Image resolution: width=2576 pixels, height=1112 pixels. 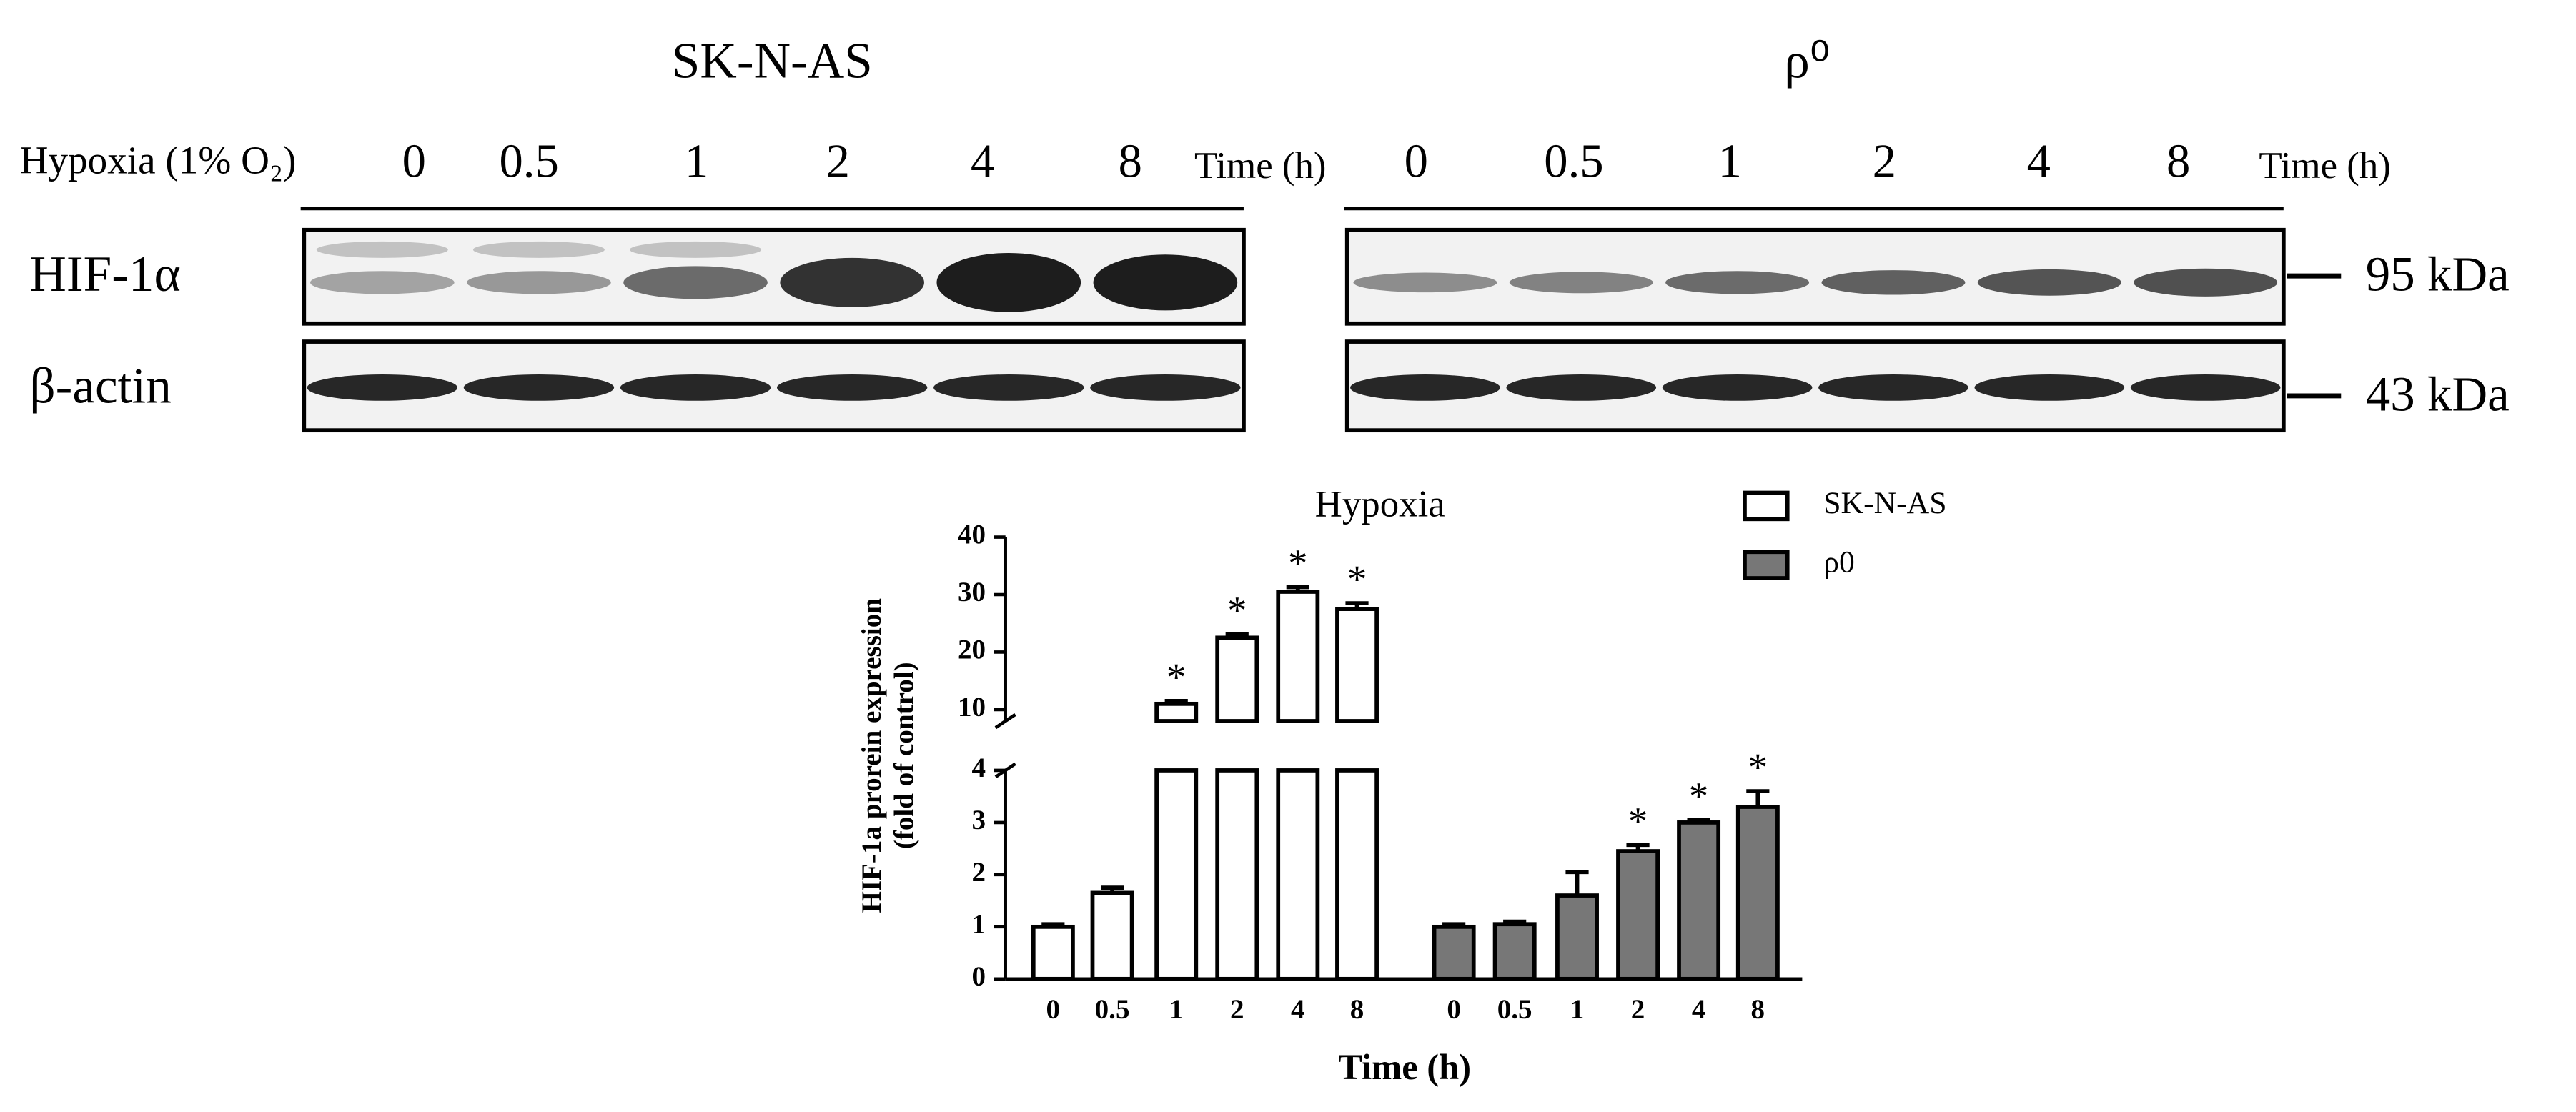 I want to click on legend-label: ρ0, so click(x=1839, y=562).